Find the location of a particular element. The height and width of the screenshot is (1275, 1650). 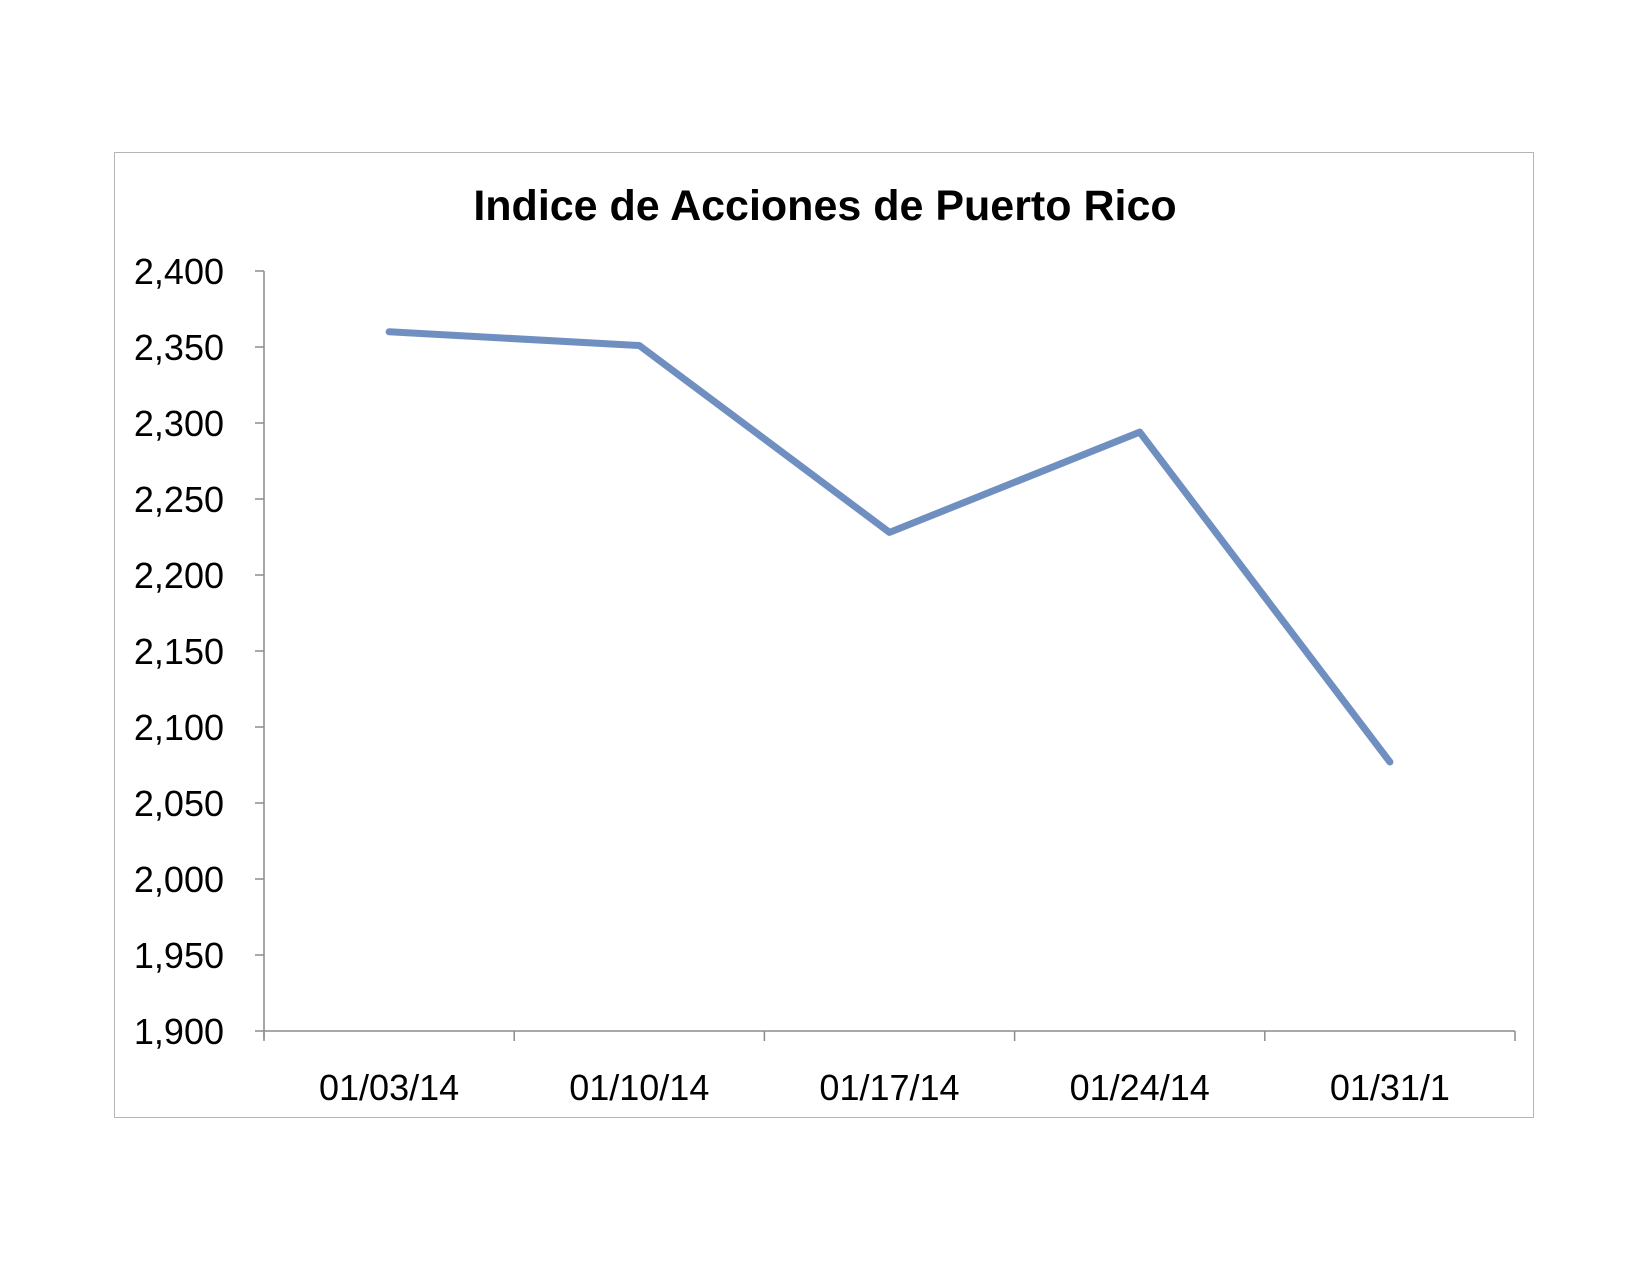

y-tick-label: 2,100 is located at coordinates (179, 727).